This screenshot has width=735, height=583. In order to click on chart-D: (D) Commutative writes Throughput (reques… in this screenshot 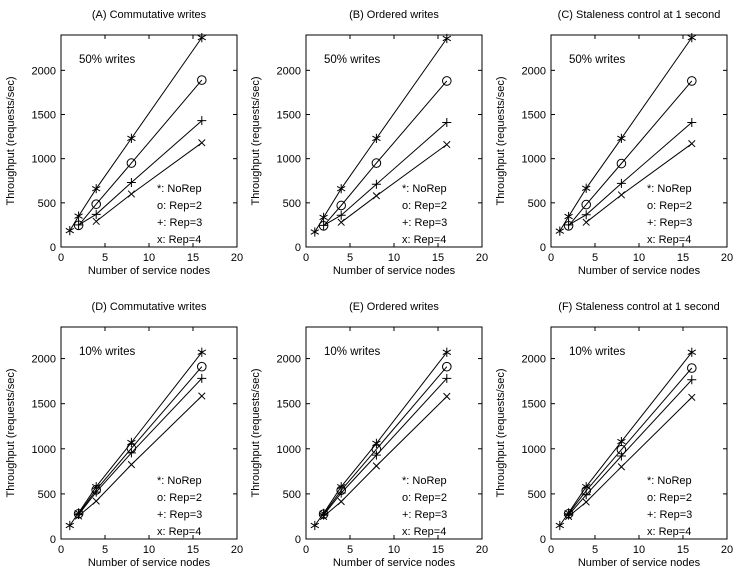, I will do `click(124, 435)`.